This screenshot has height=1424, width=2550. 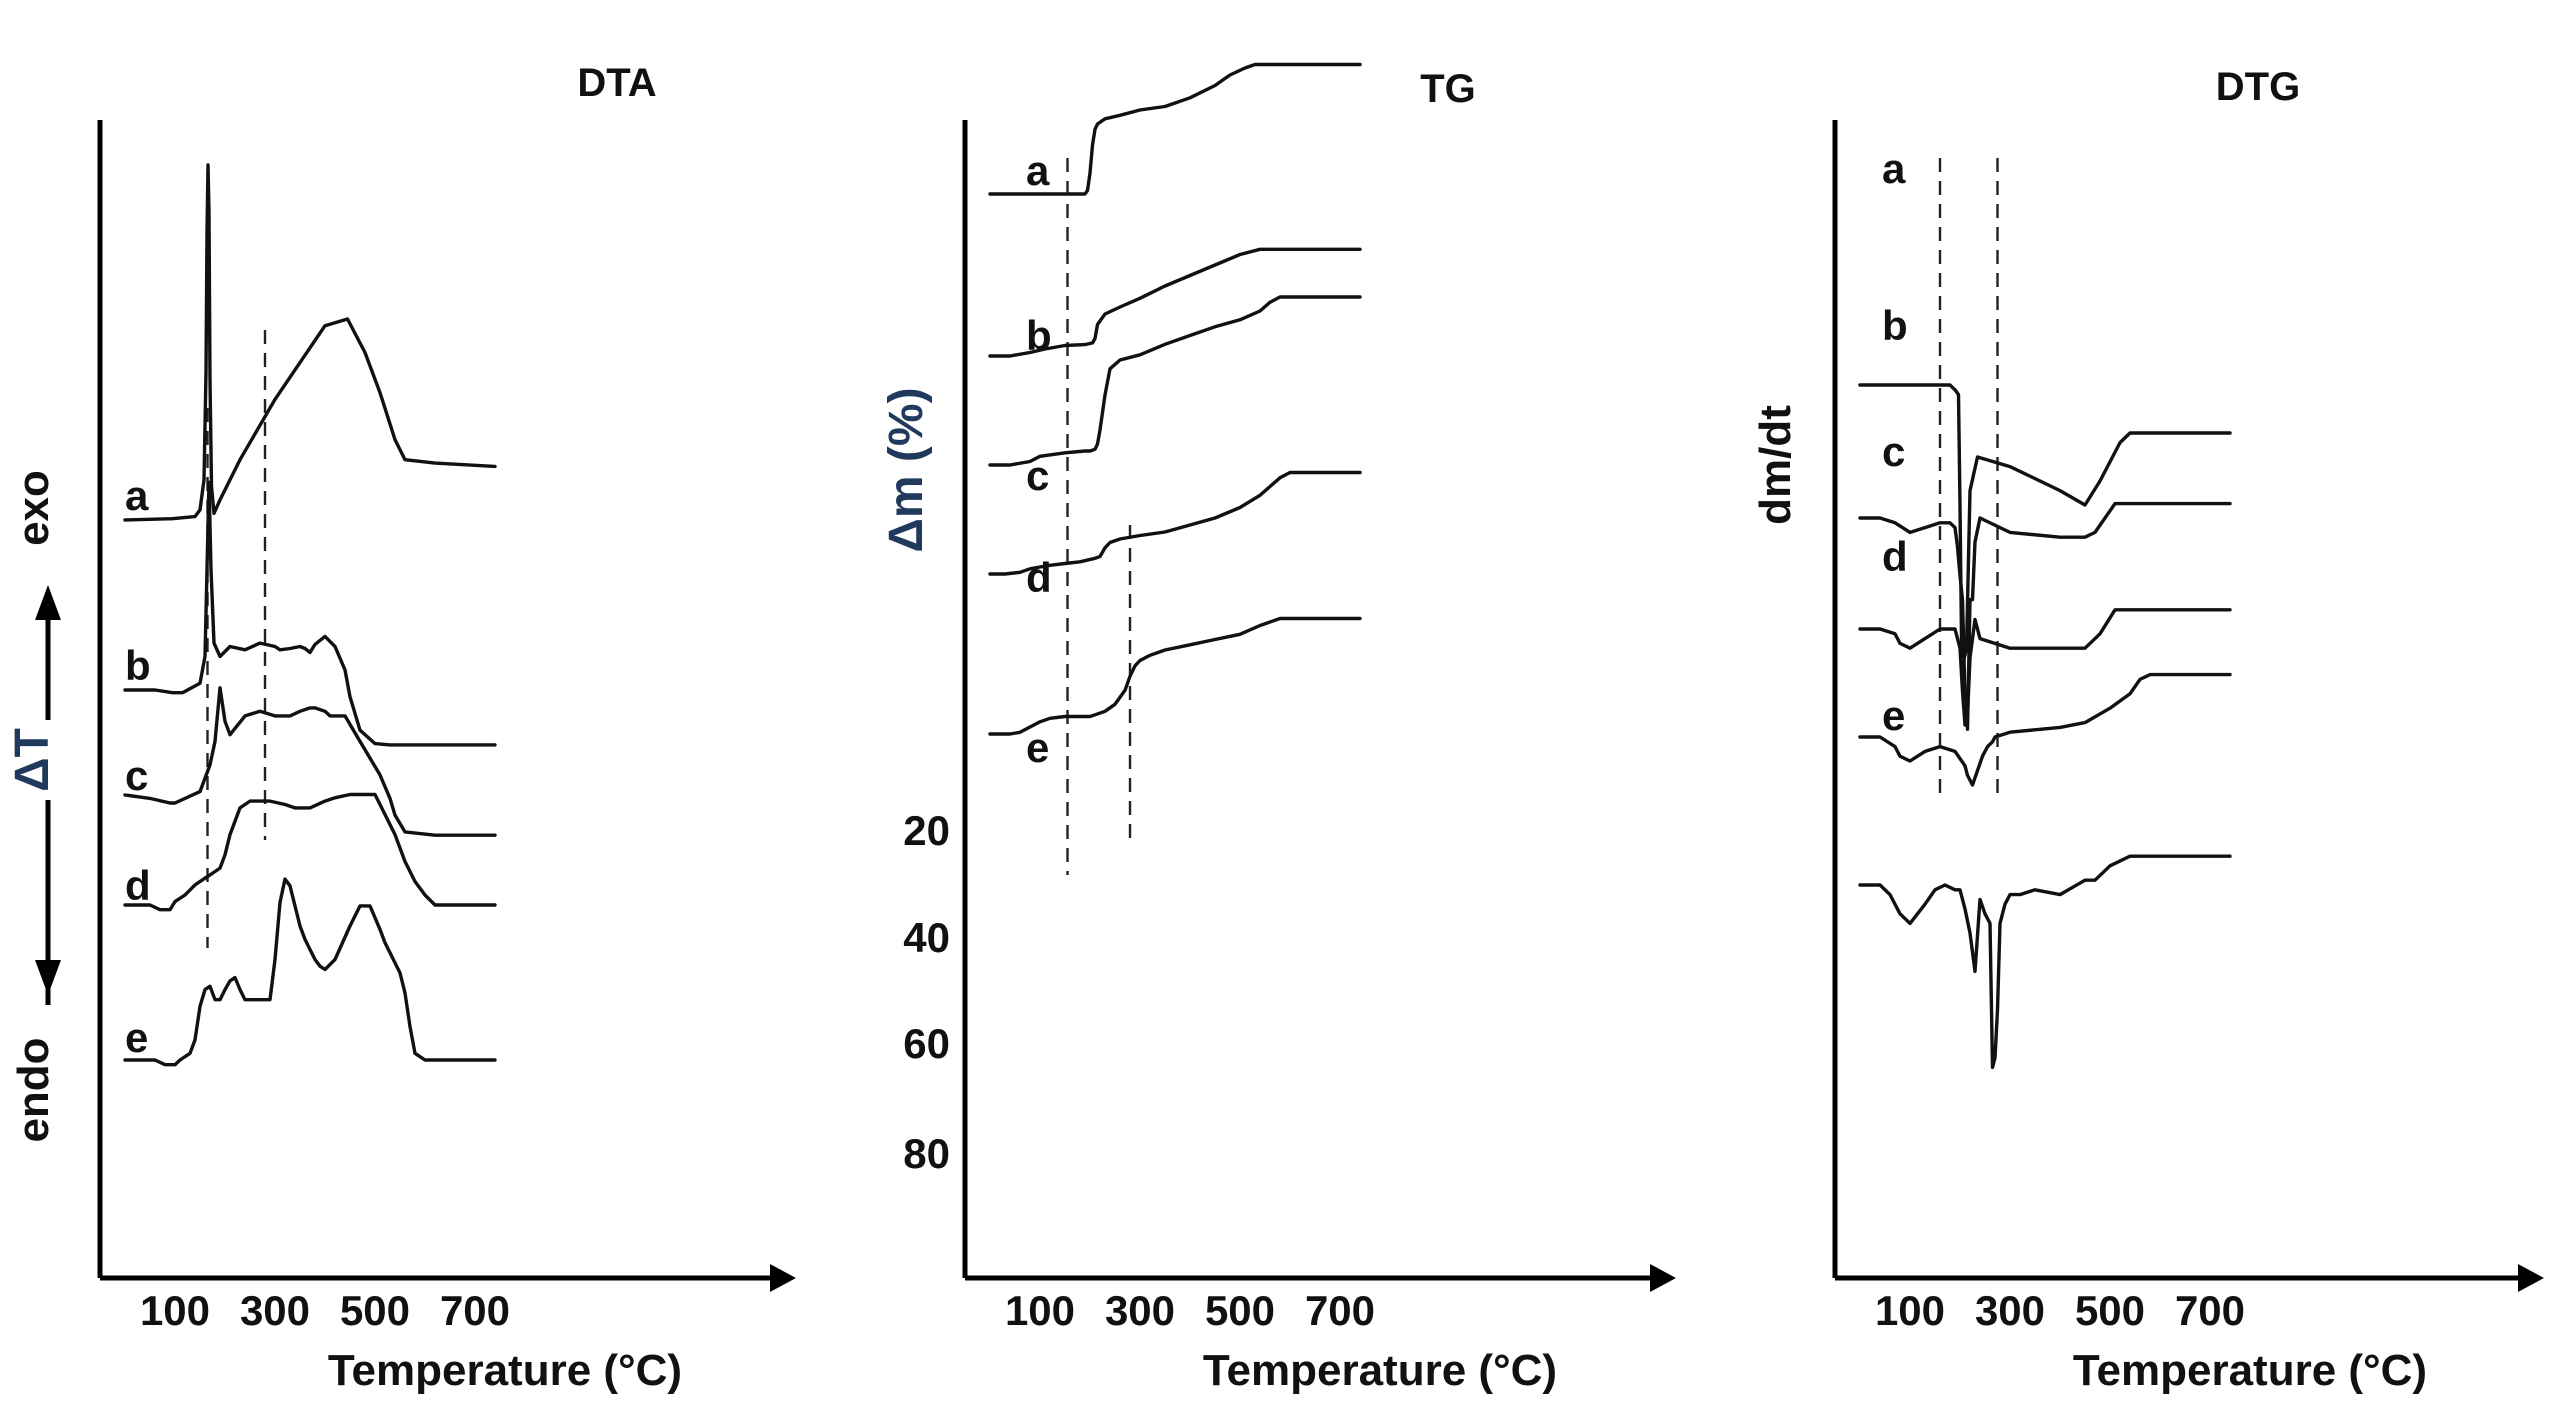 What do you see at coordinates (1039, 577) in the screenshot?
I see `tg-curve-label-d: d` at bounding box center [1039, 577].